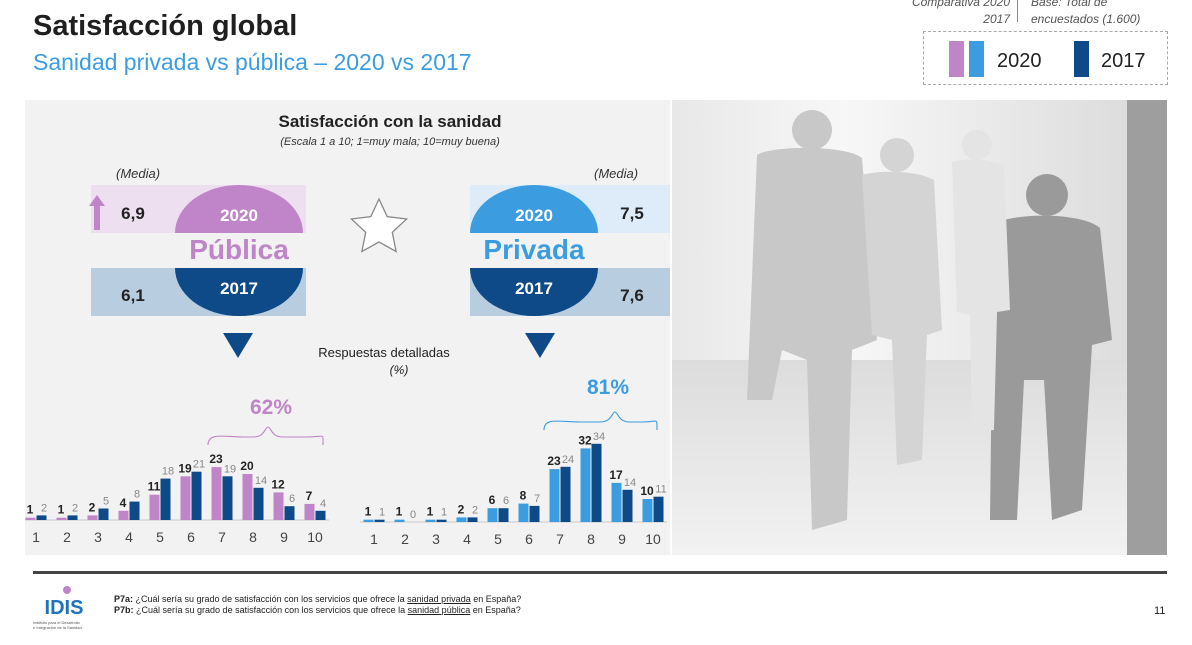 This screenshot has width=1192, height=645. What do you see at coordinates (64, 608) in the screenshot?
I see `logo-lettering: IDIS` at bounding box center [64, 608].